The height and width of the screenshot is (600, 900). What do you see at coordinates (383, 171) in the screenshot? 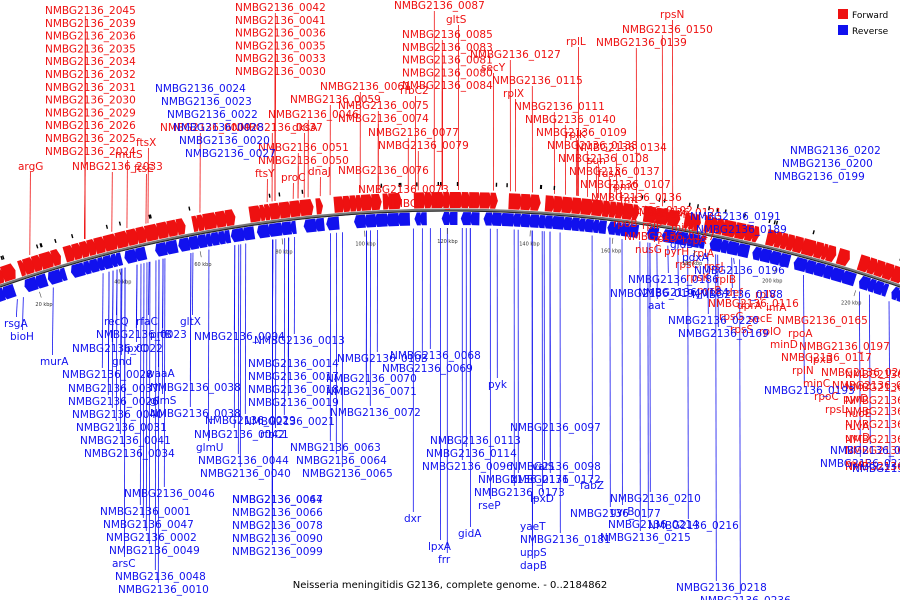
I see `forward-gene-label: NMBG2136_0076` at bounding box center [383, 171].